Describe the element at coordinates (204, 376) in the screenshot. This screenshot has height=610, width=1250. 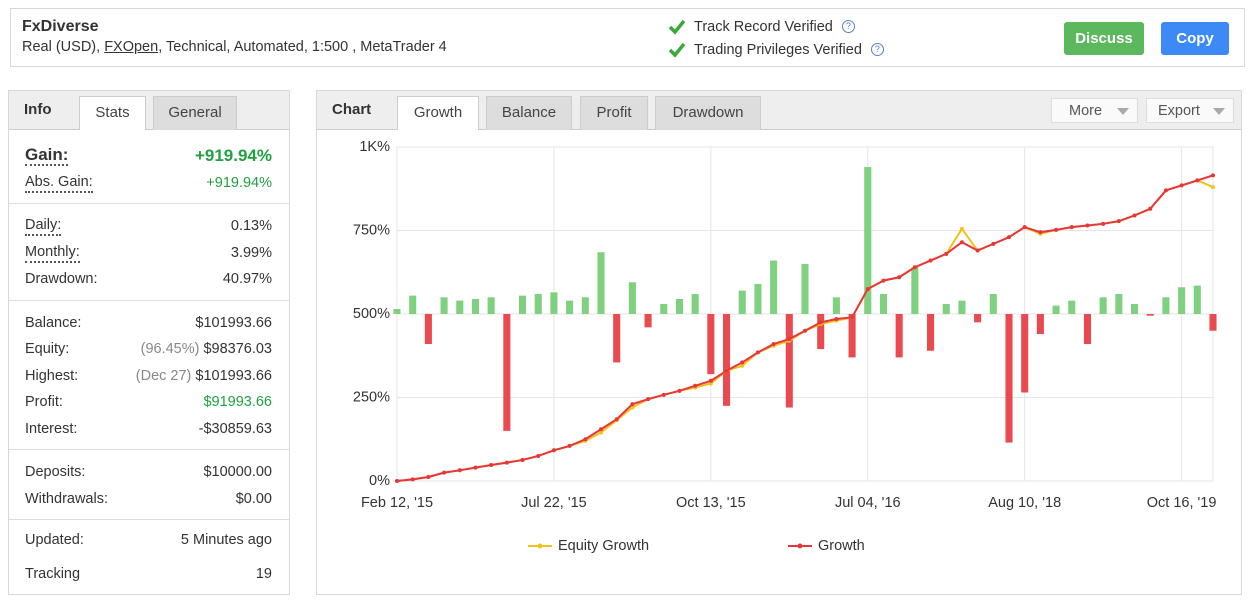
I see `stats-value-wrap: (Dec 27) $101993.66` at that location.